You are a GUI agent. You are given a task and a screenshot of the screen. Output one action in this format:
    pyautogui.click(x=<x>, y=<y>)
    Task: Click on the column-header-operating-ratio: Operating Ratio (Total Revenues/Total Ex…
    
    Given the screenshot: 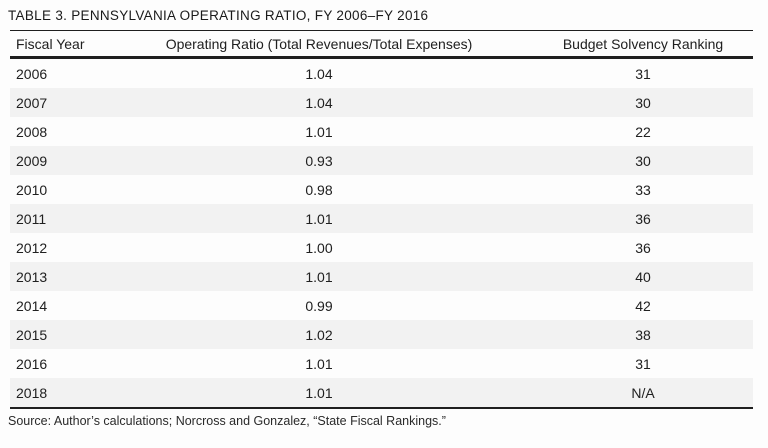 What is the action you would take?
    pyautogui.click(x=319, y=43)
    